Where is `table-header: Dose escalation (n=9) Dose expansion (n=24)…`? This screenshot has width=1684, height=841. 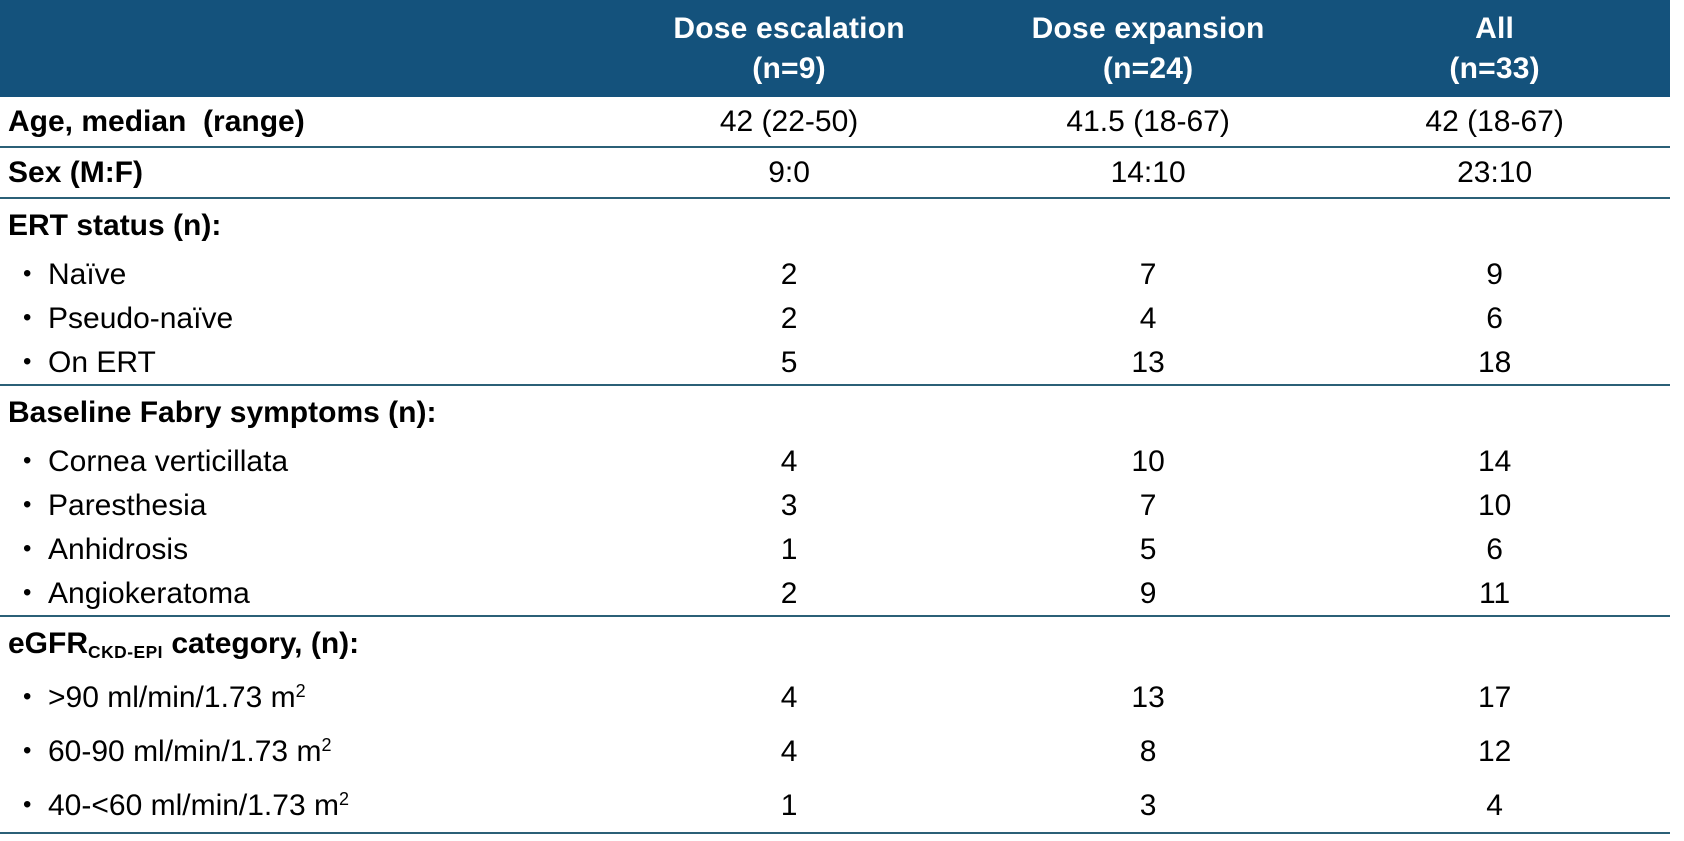
table-header: Dose escalation (n=9) Dose expansion (n=24)… is located at coordinates (835, 48).